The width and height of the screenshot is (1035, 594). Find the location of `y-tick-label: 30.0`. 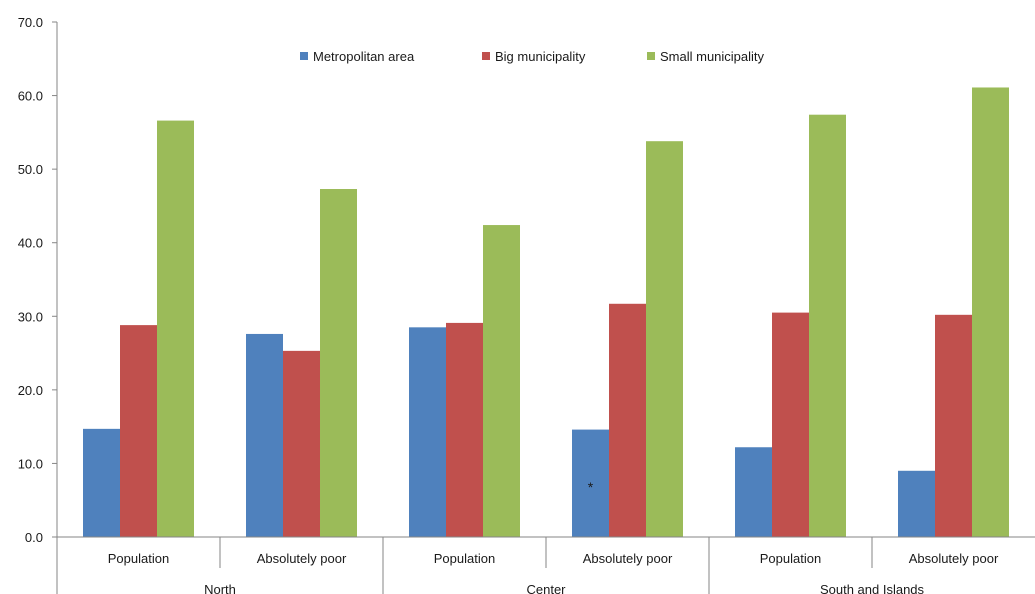

y-tick-label: 30.0 is located at coordinates (30, 316).